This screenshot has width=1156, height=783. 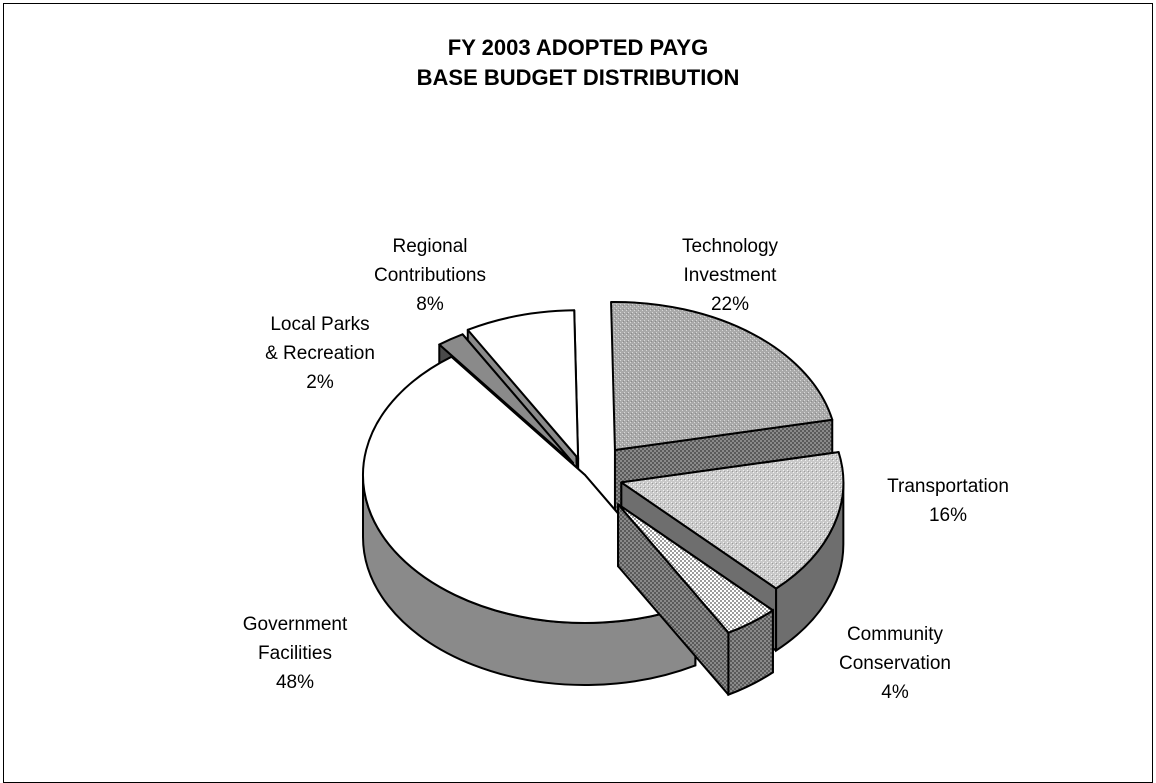 What do you see at coordinates (895, 634) in the screenshot?
I see `slice-name-line: Community` at bounding box center [895, 634].